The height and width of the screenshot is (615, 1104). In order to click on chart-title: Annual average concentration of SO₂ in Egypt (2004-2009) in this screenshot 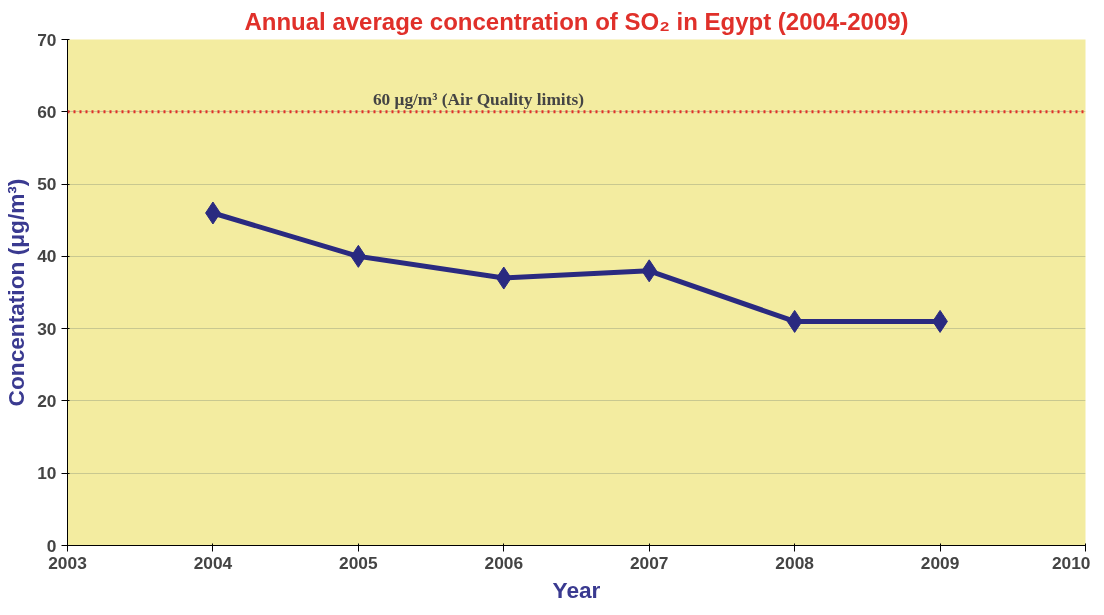, I will do `click(576, 21)`.